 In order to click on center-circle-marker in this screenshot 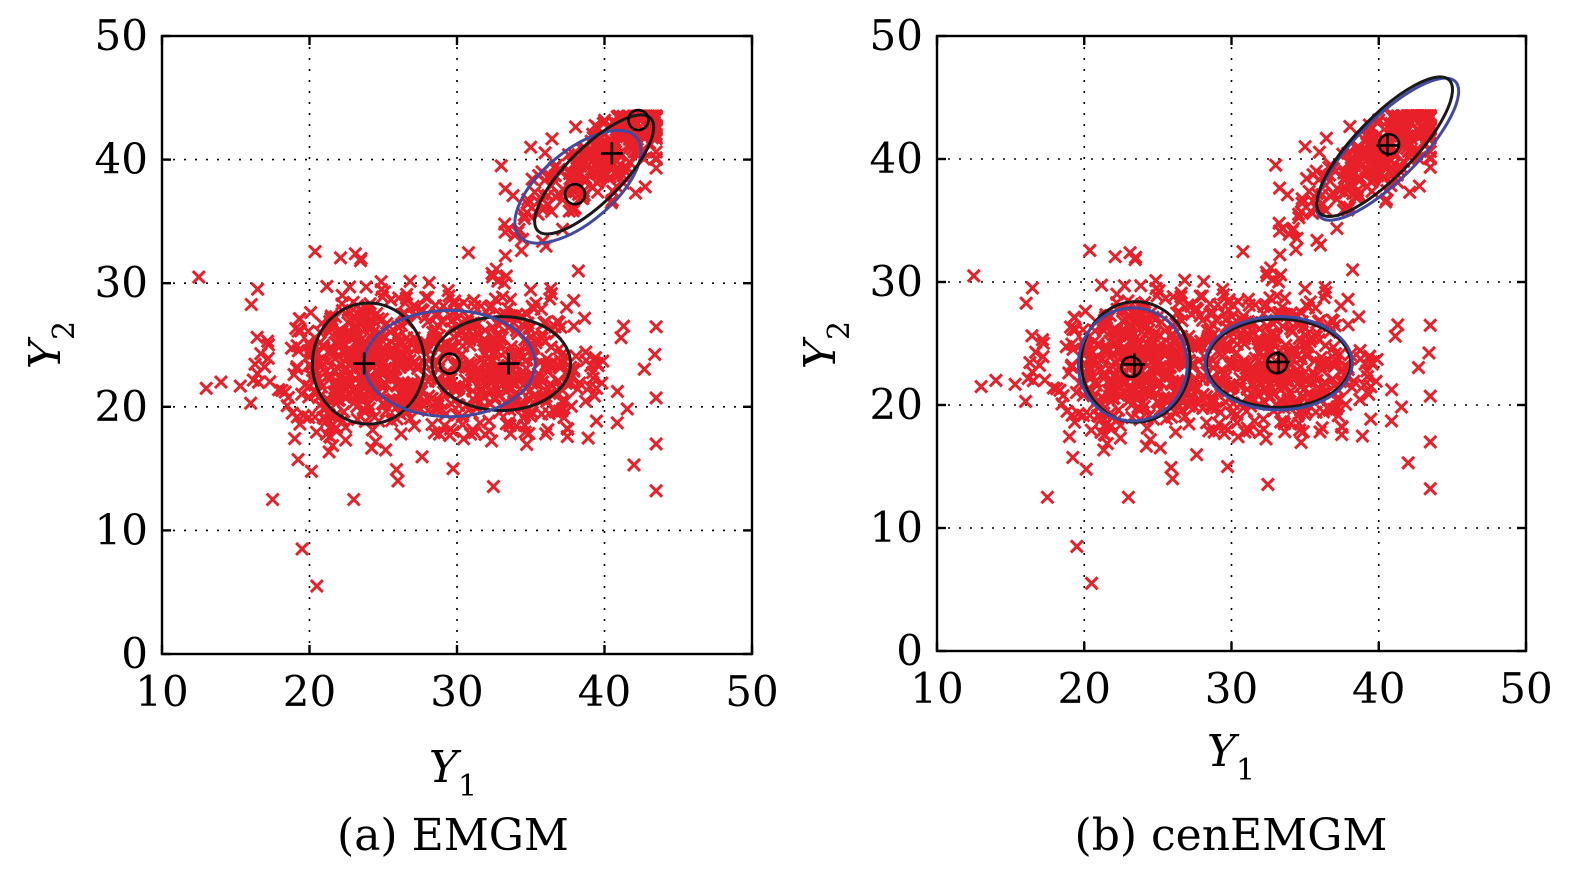, I will do `click(638, 120)`.